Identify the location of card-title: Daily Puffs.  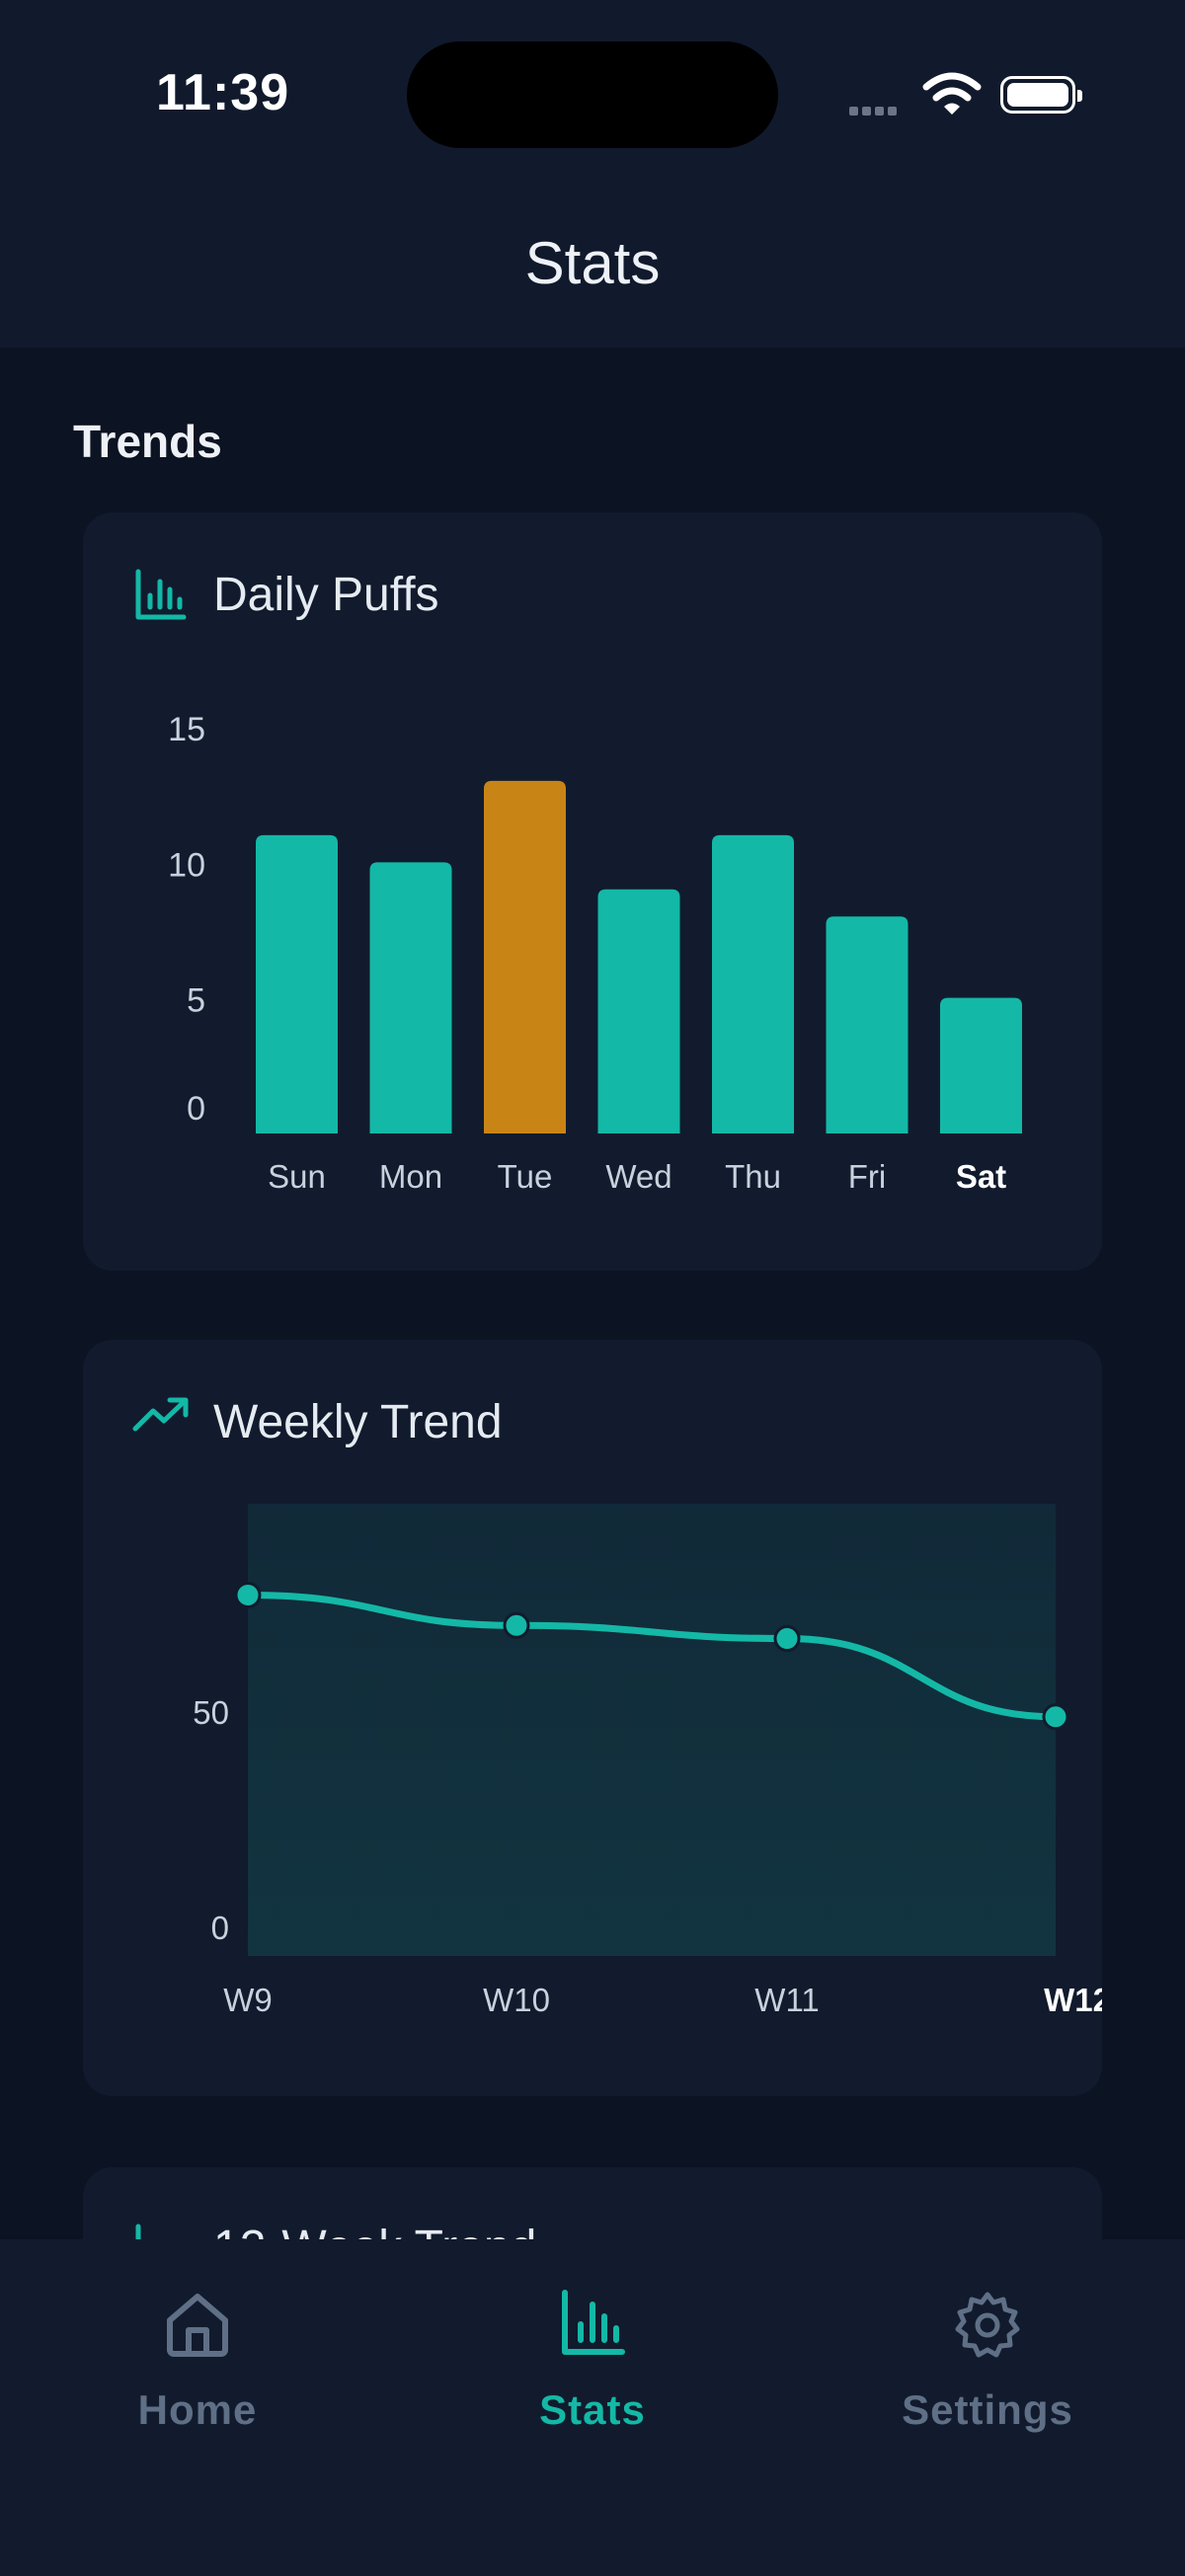
(326, 595).